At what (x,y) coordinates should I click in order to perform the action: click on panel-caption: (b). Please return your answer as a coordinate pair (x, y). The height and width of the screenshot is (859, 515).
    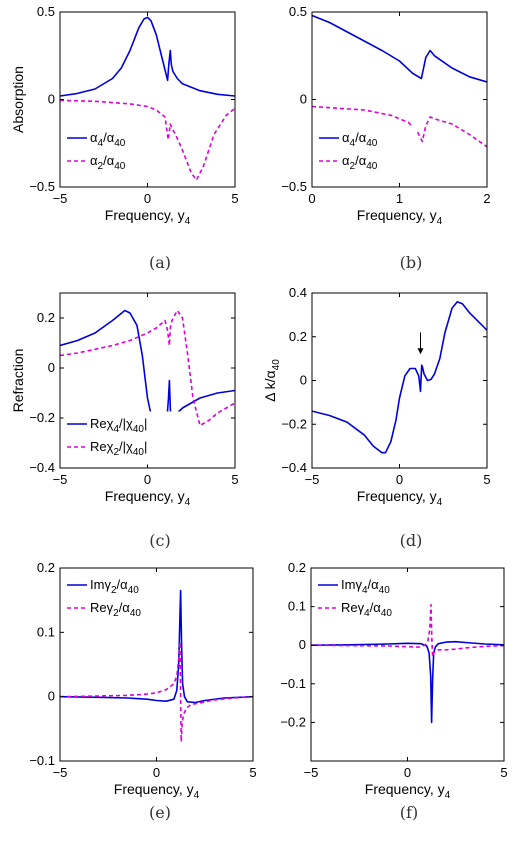
    Looking at the image, I should click on (411, 262).